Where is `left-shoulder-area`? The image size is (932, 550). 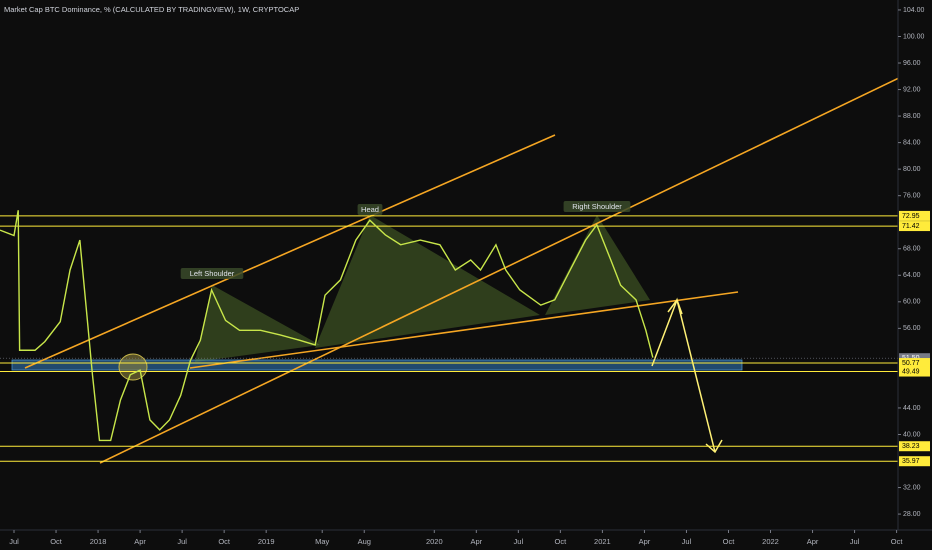 left-shoulder-area is located at coordinates (257, 323).